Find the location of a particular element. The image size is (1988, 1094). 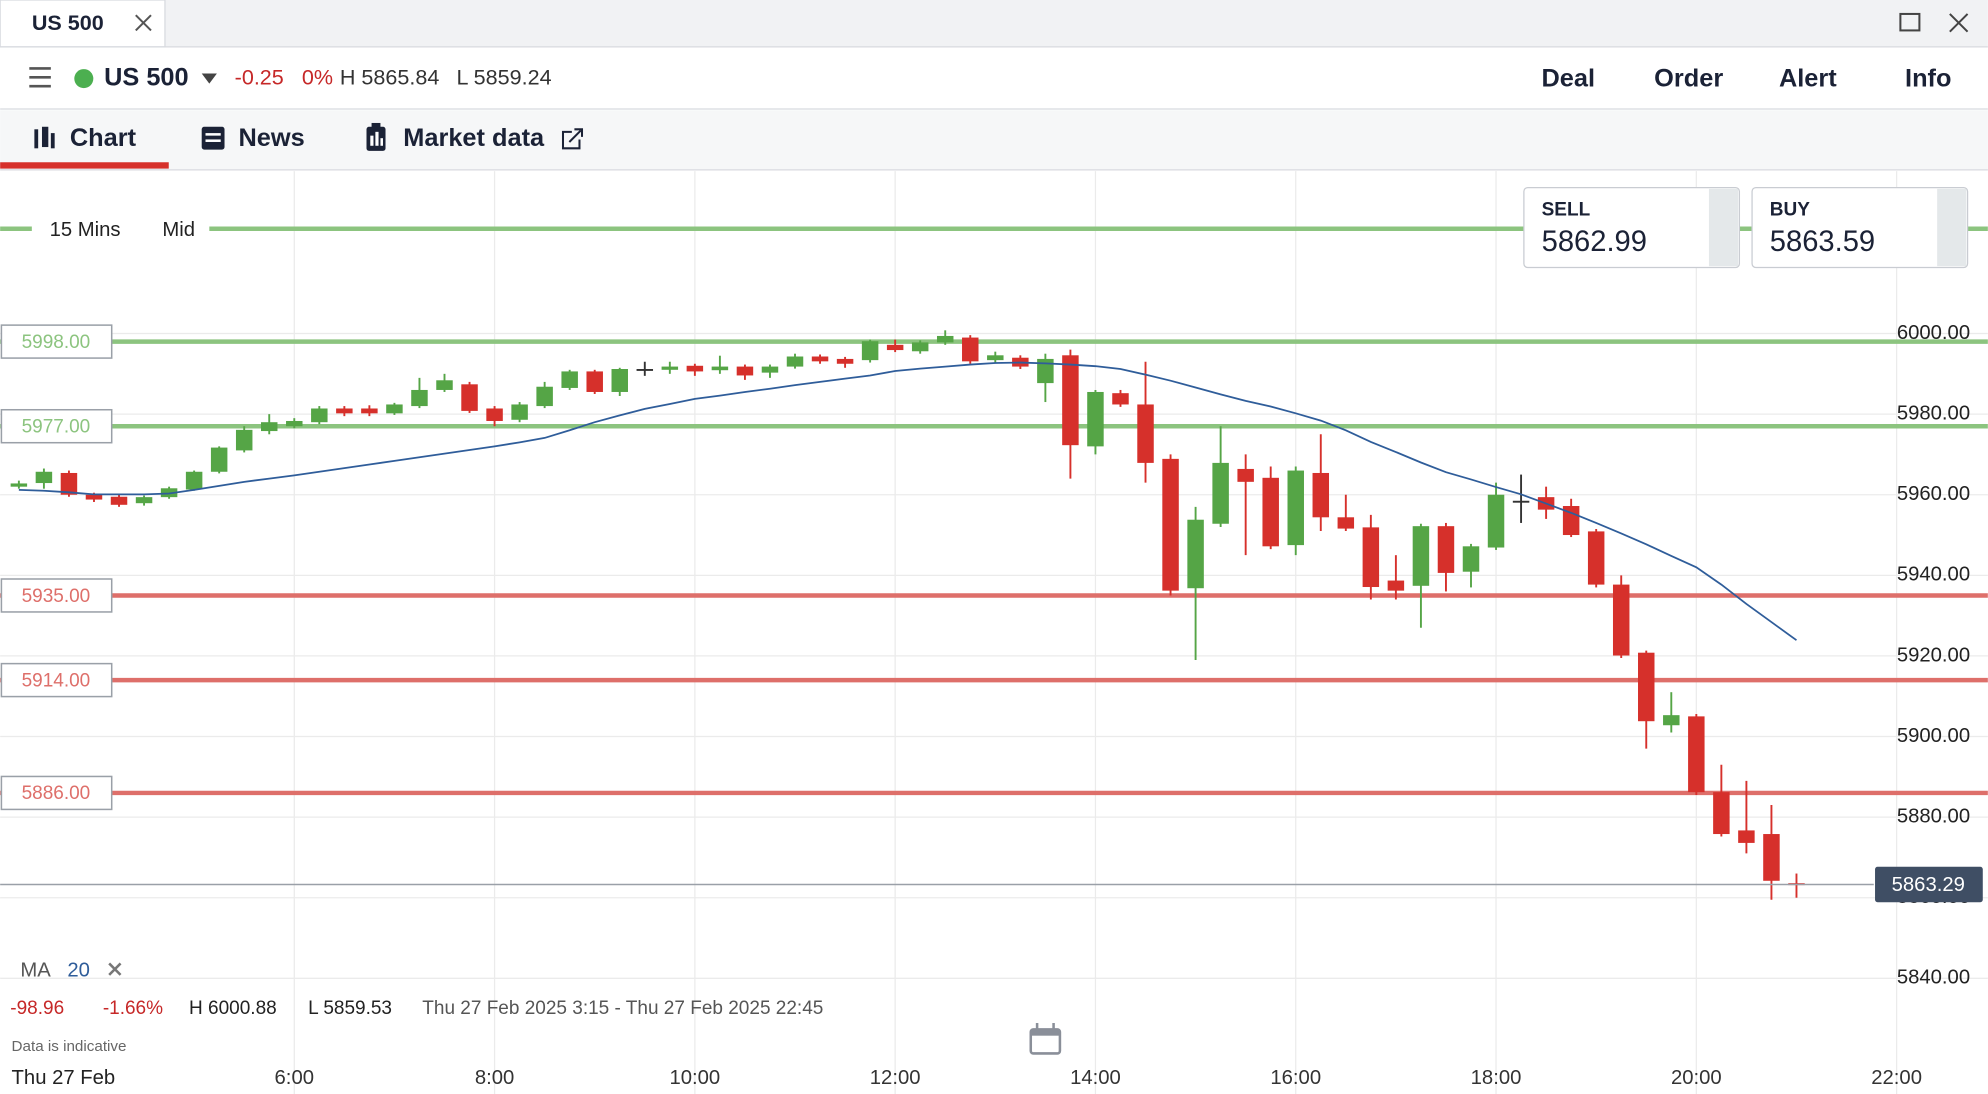

tab-market-data: Market data is located at coordinates (474, 138).